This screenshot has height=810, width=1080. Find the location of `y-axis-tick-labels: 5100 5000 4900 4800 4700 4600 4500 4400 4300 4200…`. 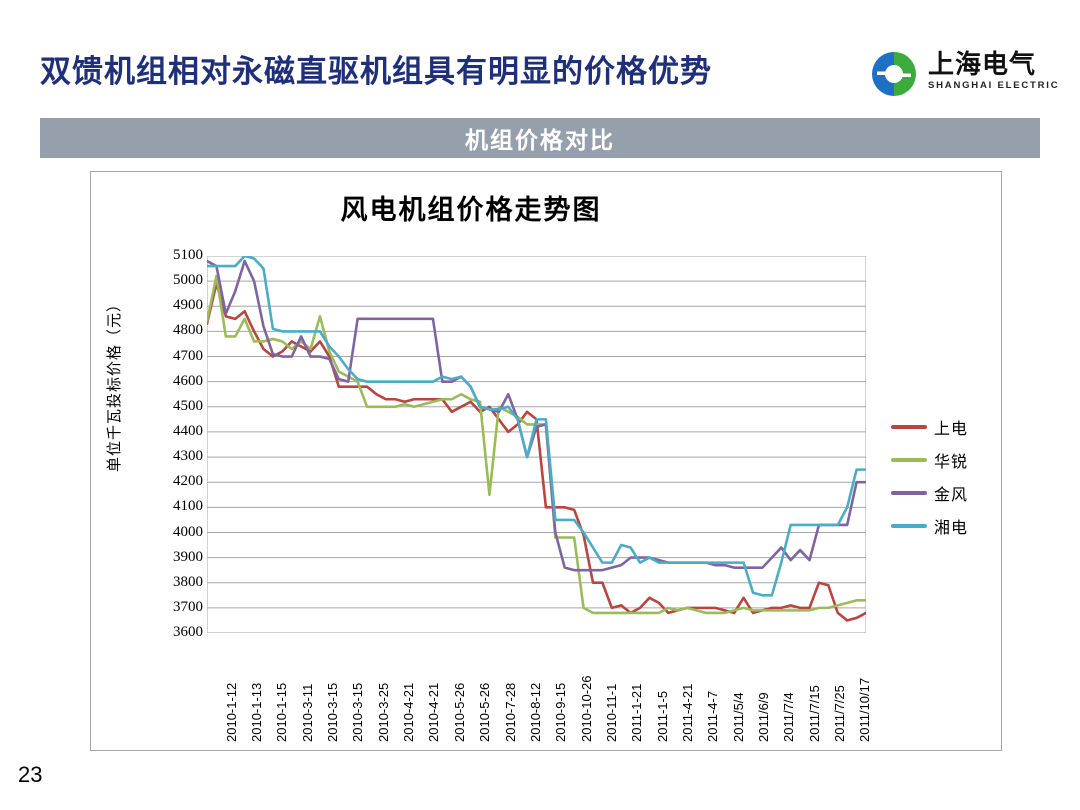

y-axis-tick-labels: 5100 5000 4900 4800 4700 4600 4500 4400 4300 4200… is located at coordinates (173, 443).